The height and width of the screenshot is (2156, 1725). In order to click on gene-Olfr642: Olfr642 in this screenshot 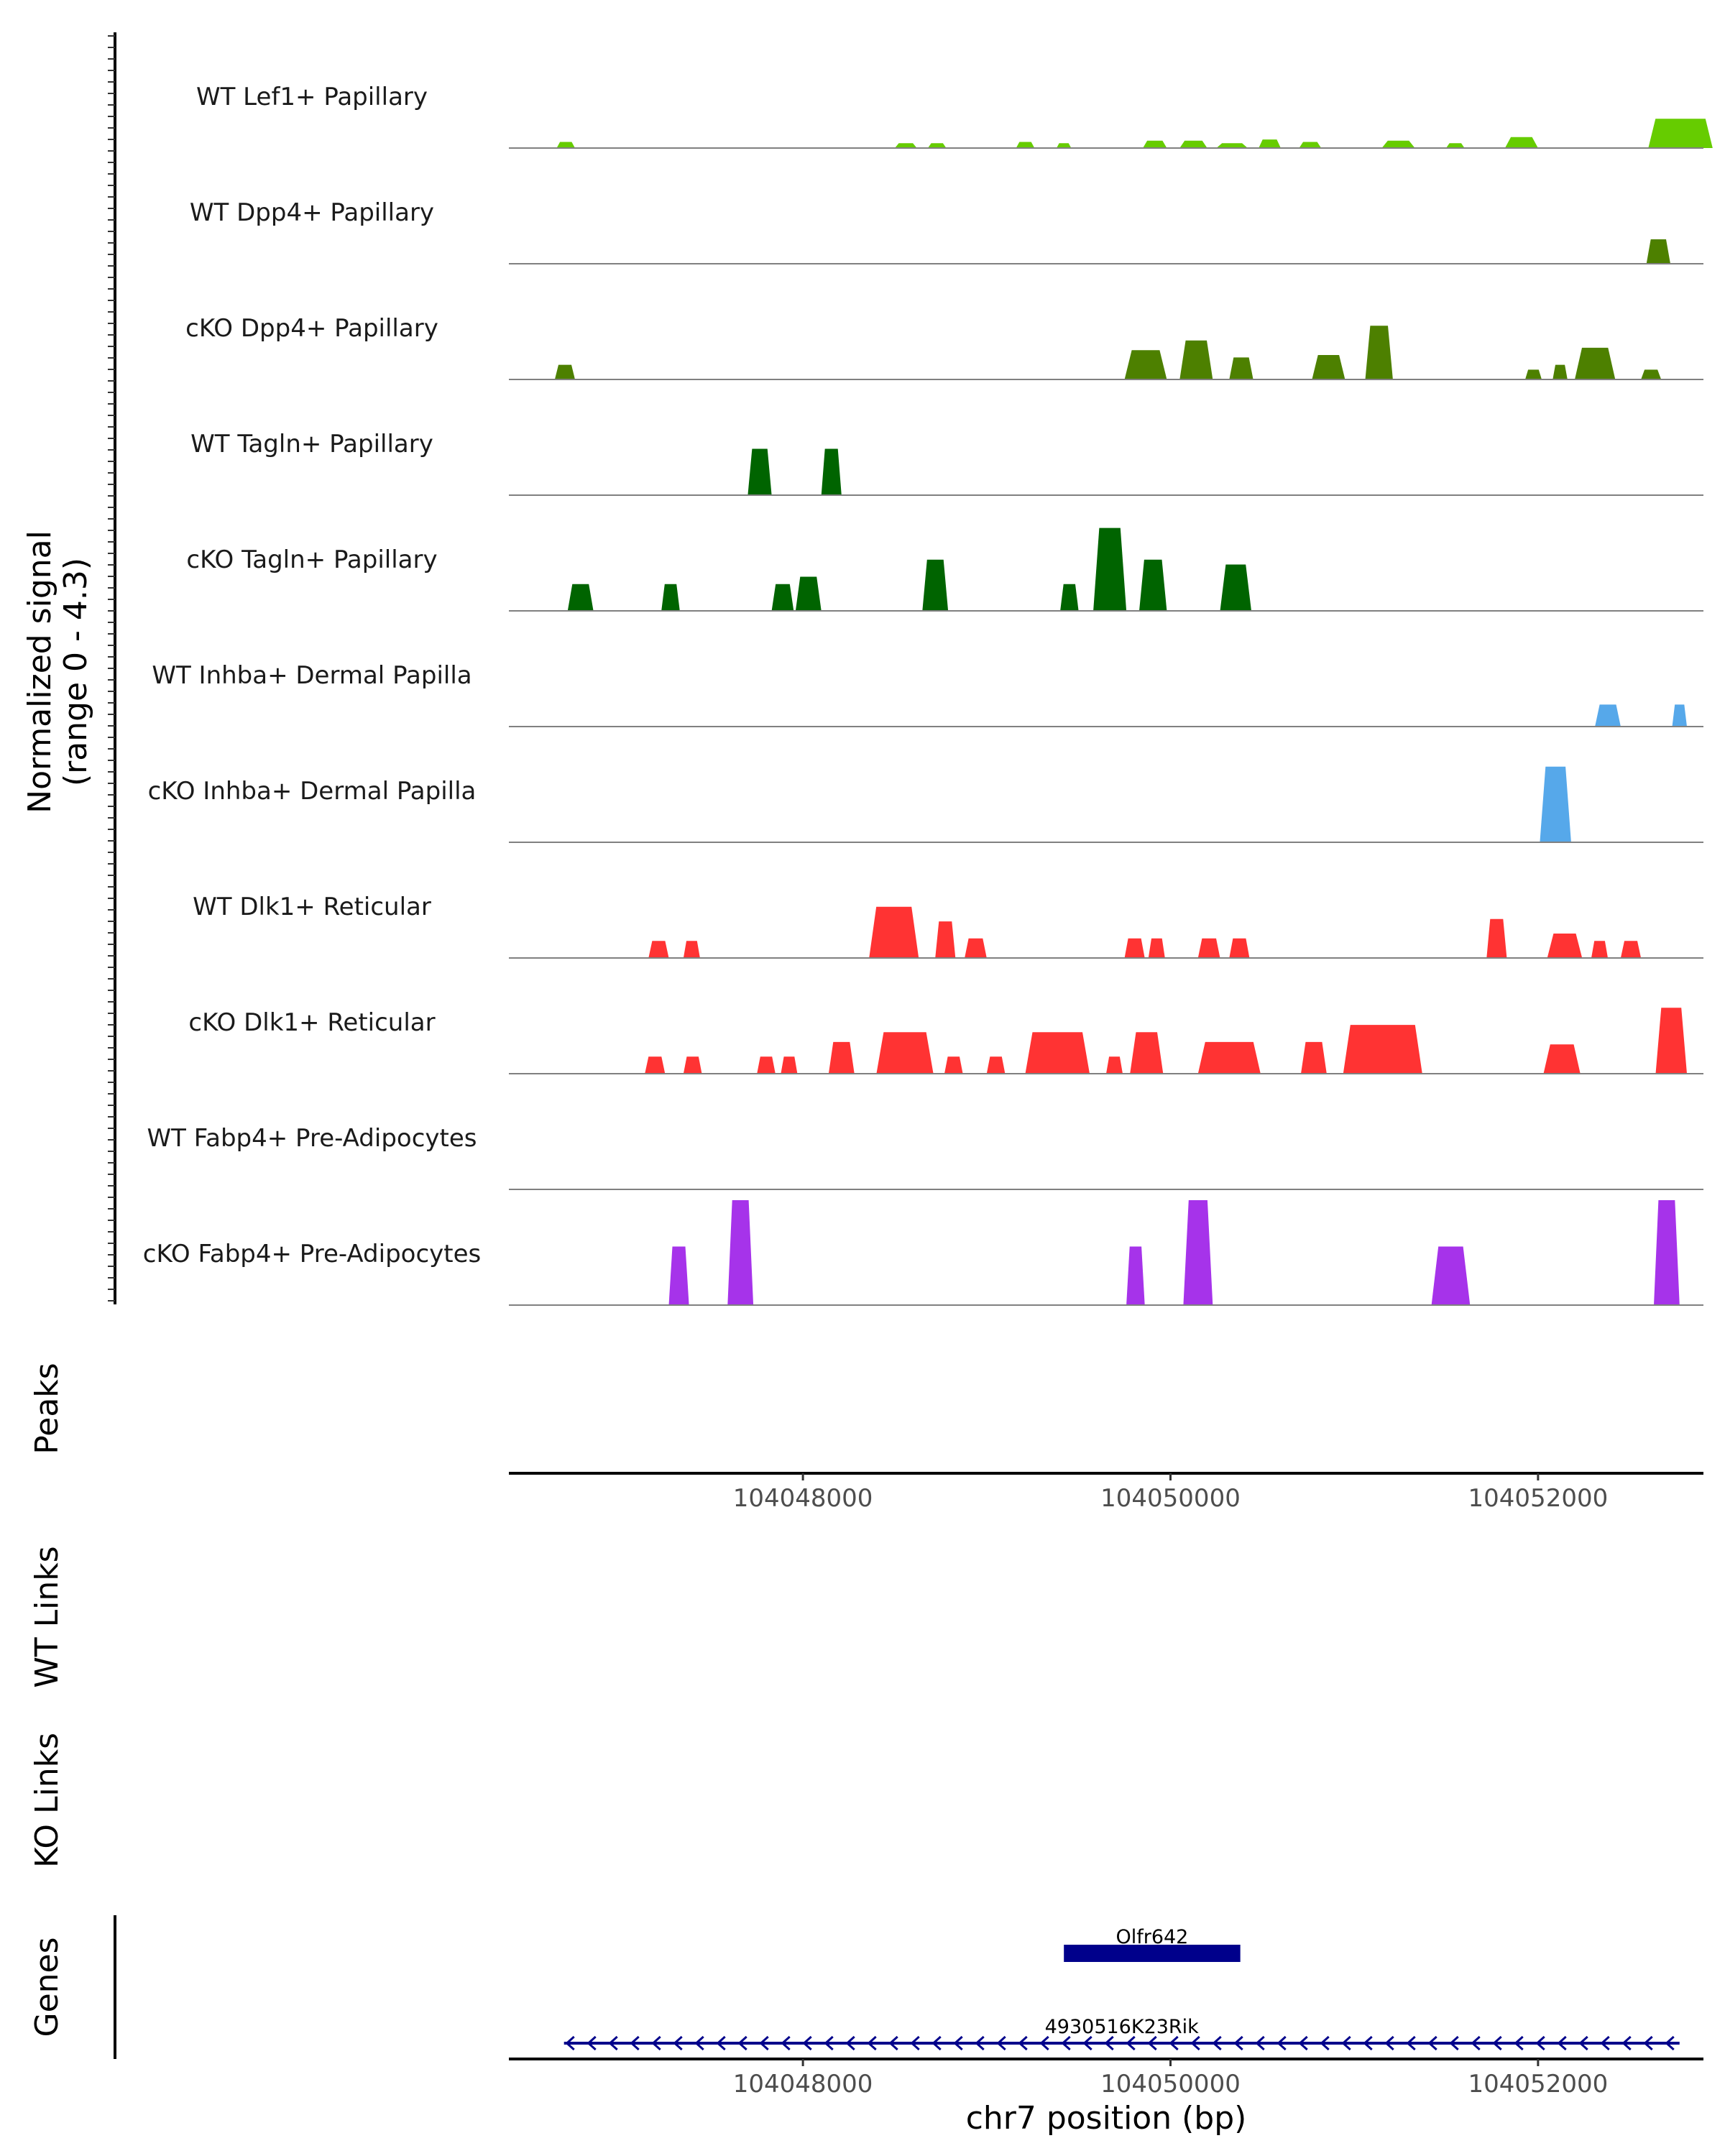, I will do `click(1152, 1944)`.